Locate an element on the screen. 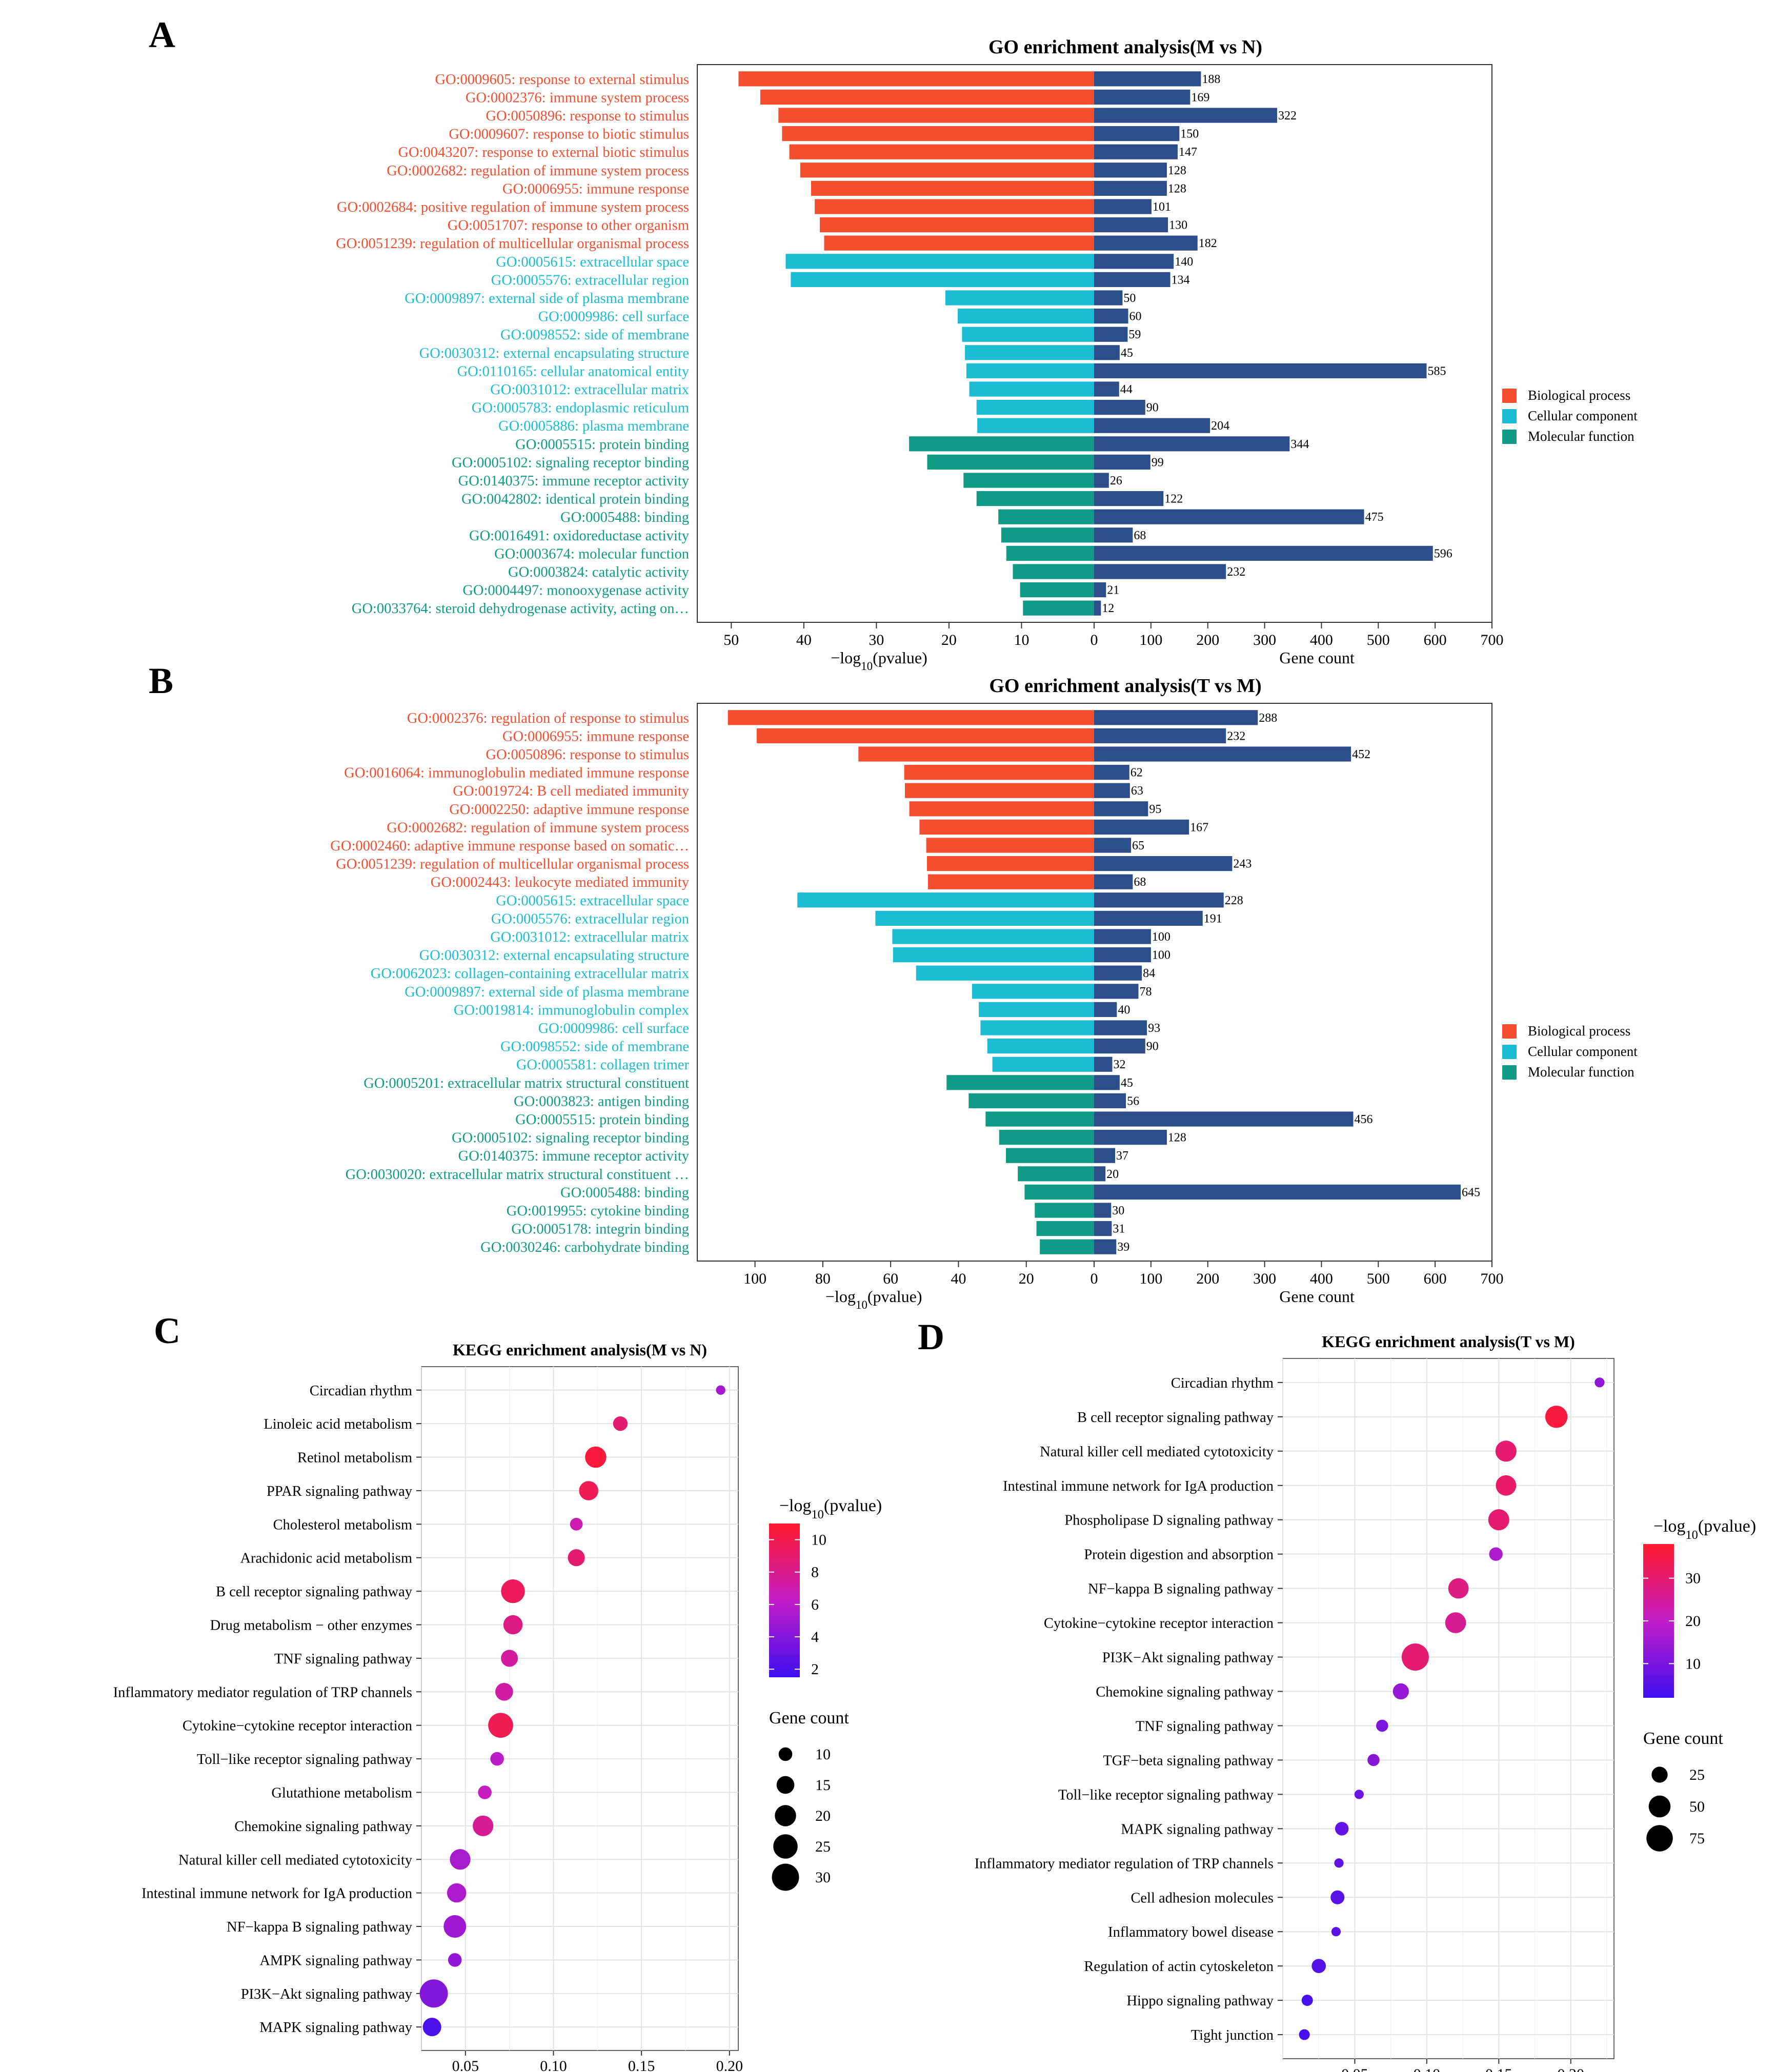 The width and height of the screenshot is (1776, 2072). pathway-label: Protein digestion and absorption is located at coordinates (1179, 1555).